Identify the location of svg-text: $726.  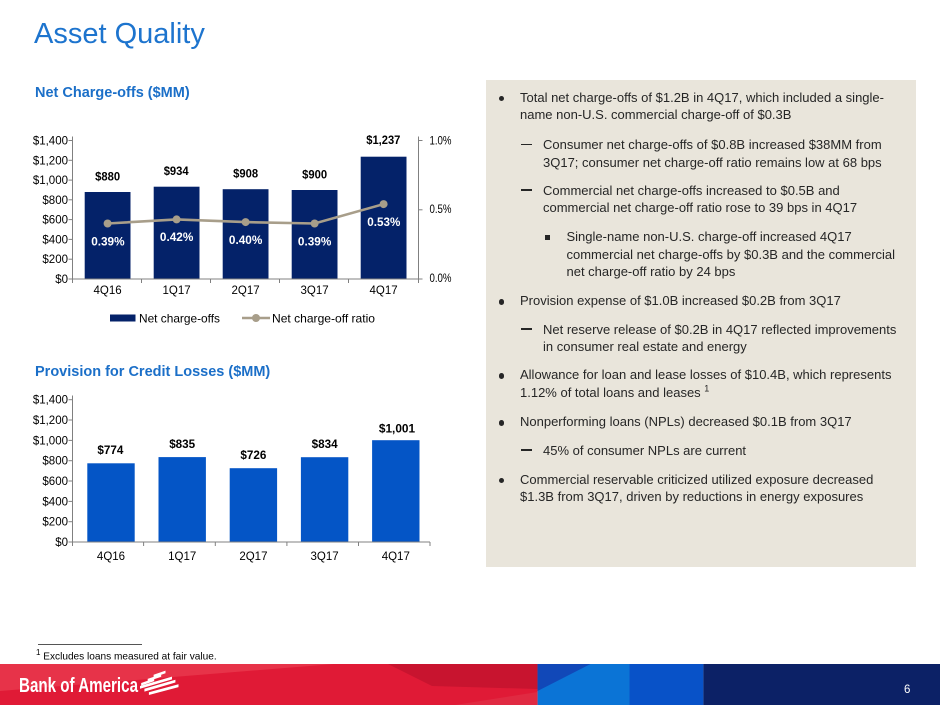
(253, 455).